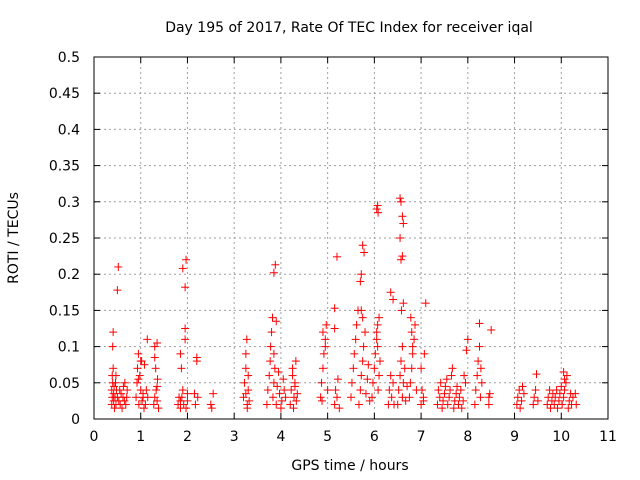  I want to click on y-tick-label: 0.25, so click(64, 239).